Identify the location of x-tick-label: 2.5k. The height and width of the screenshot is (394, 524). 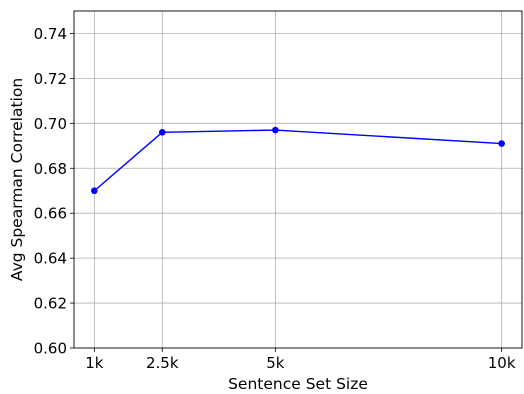
(162, 363).